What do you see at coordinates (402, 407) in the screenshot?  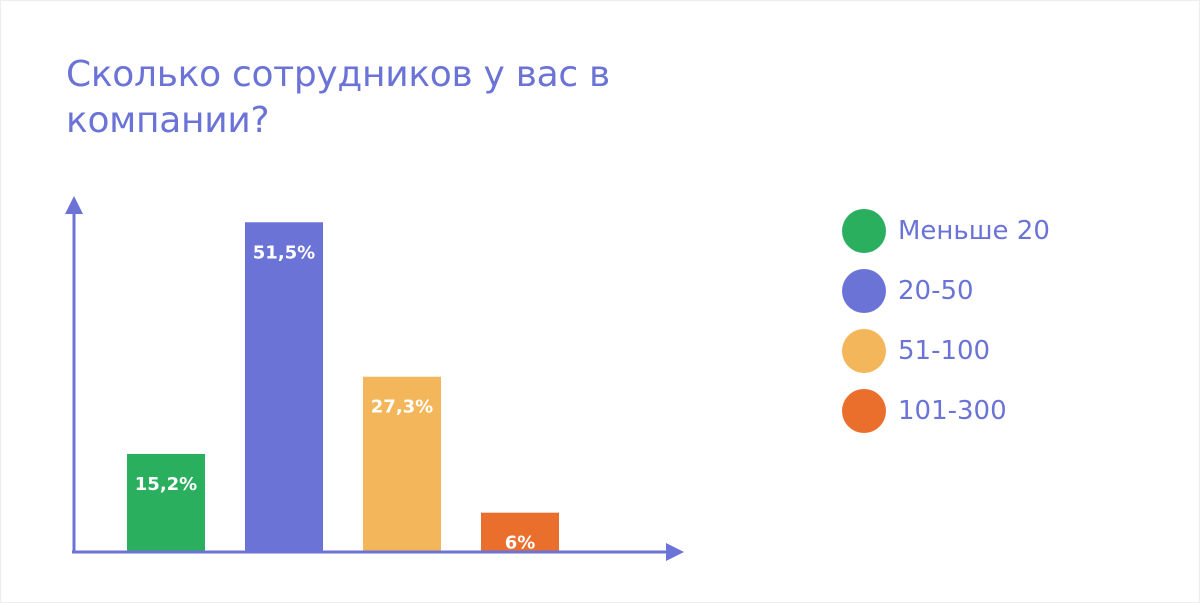 I see `bar-value-label: 27,3%` at bounding box center [402, 407].